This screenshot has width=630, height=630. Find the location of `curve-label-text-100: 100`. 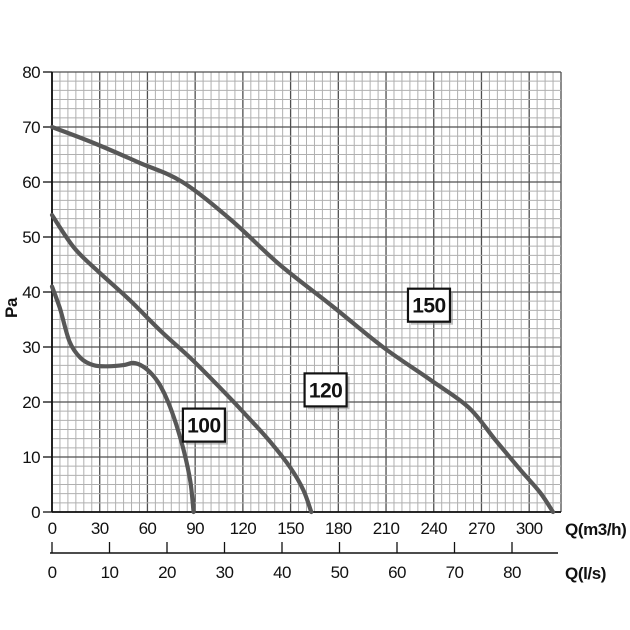

curve-label-text-100: 100 is located at coordinates (204, 426).